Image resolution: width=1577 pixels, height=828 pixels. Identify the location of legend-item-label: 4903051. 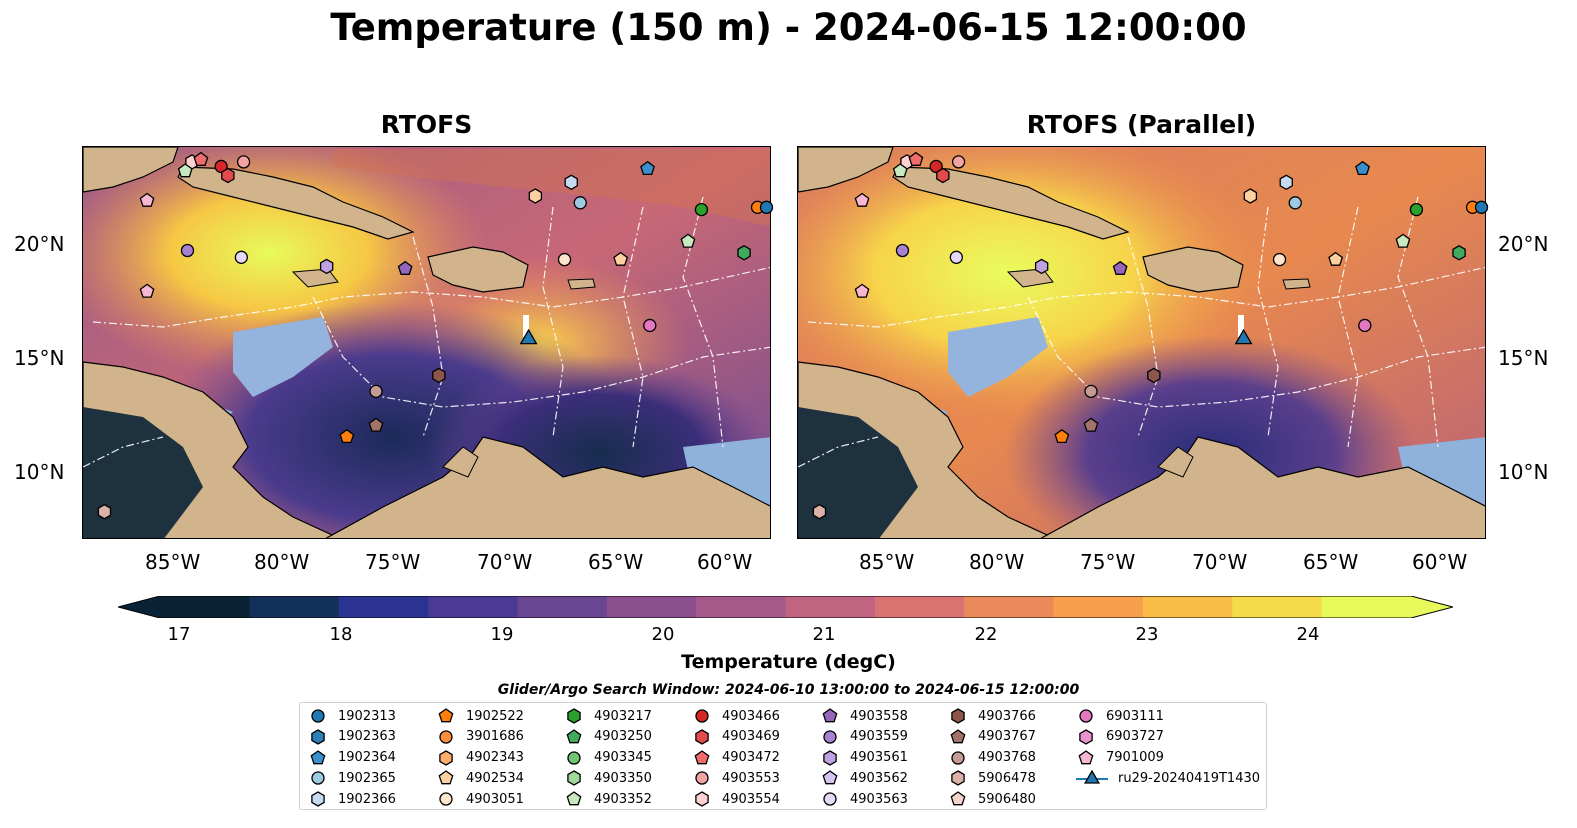
(495, 799).